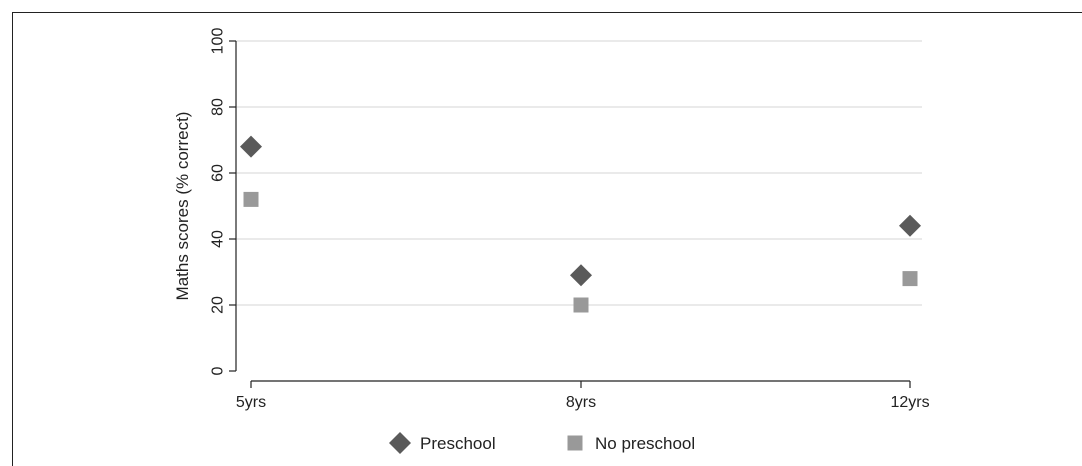 The height and width of the screenshot is (466, 1082). What do you see at coordinates (218, 41) in the screenshot?
I see `y-tick-label: 100` at bounding box center [218, 41].